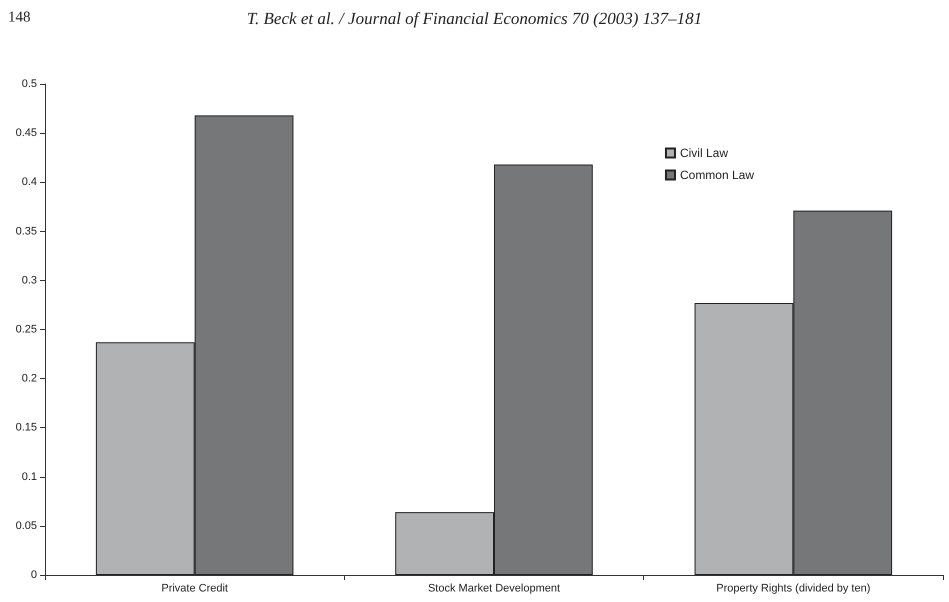  I want to click on text: 148, so click(19, 18).